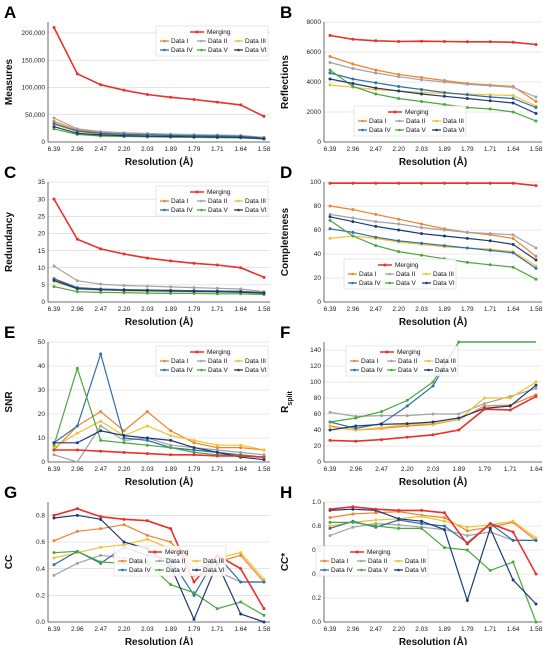  What do you see at coordinates (201, 210) in the screenshot?
I see `legend-marker-data-v` at bounding box center [201, 210].